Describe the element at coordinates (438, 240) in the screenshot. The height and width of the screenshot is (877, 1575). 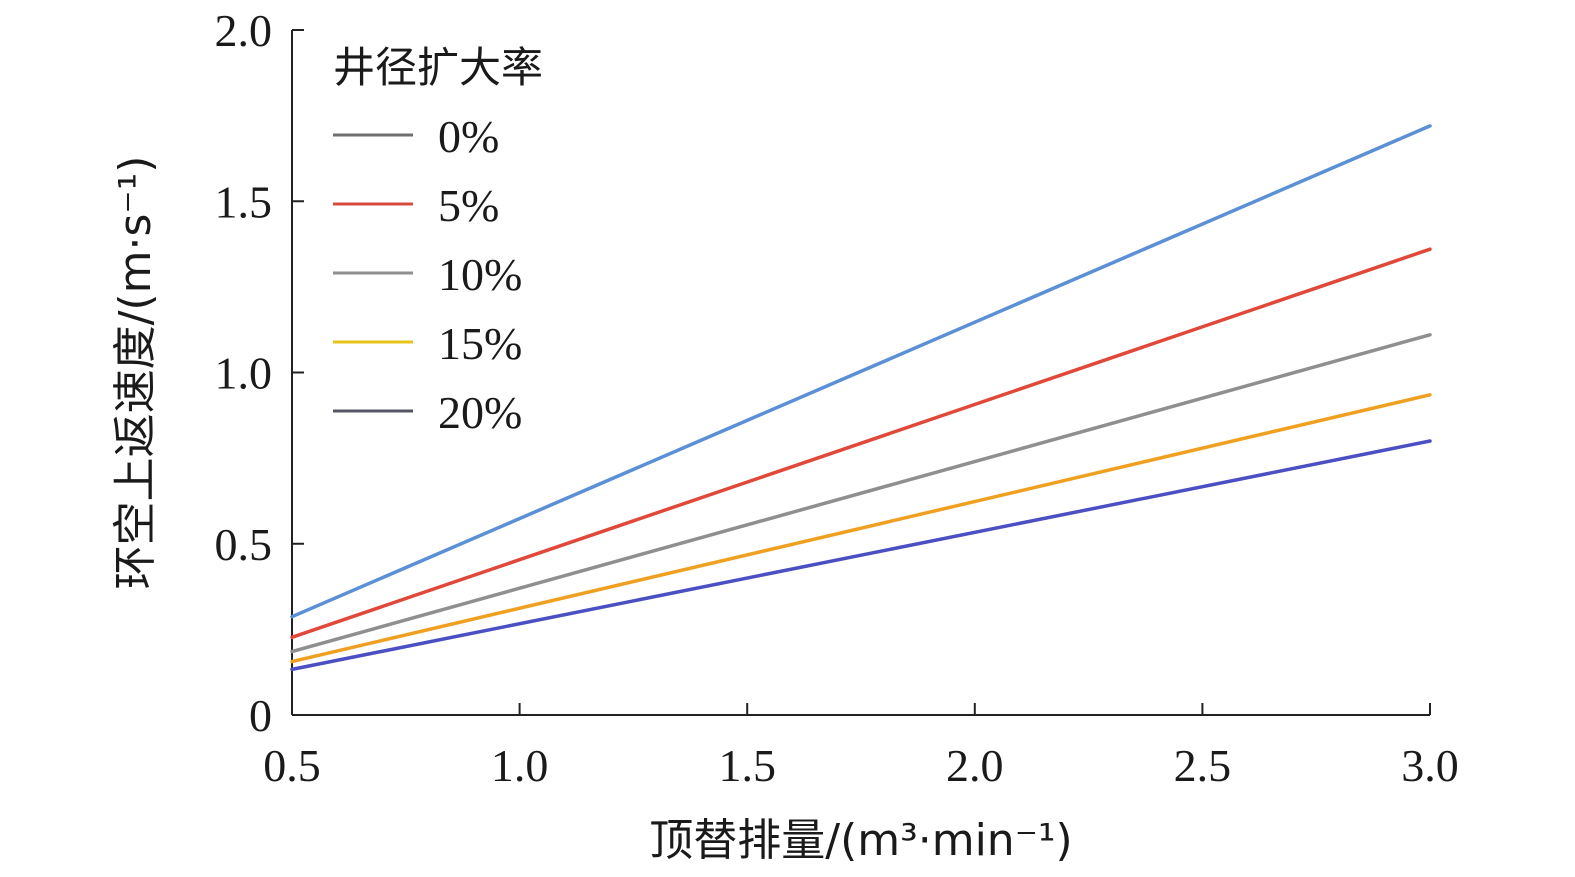
I see `legend: 井径扩大率 0% 5% 10% 15% 20%` at that location.